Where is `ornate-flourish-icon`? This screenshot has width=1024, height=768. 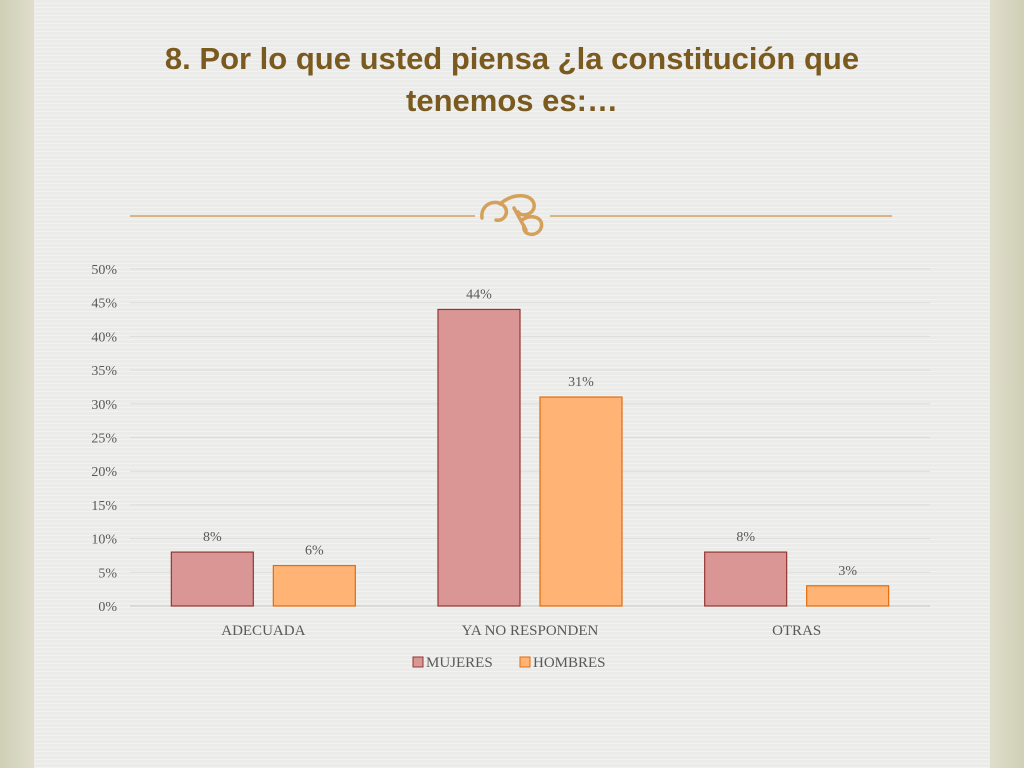 ornate-flourish-icon is located at coordinates (512, 215).